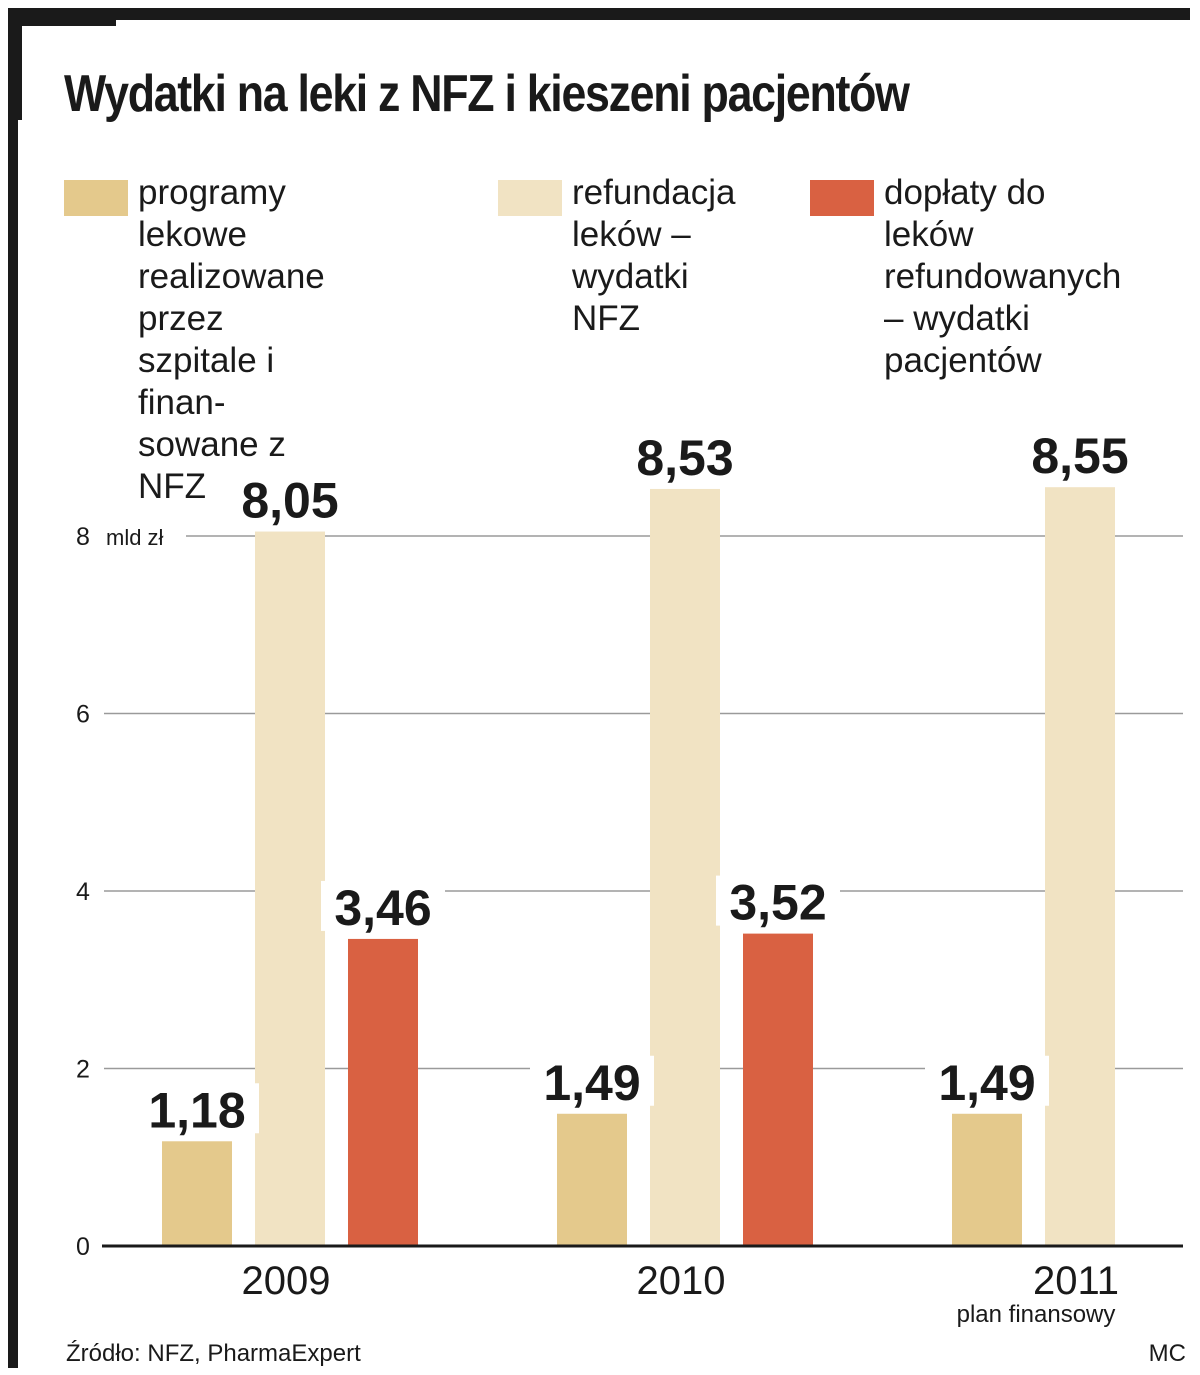 The width and height of the screenshot is (1200, 1375). Describe the element at coordinates (15, 64) in the screenshot. I see `frame-left-accent` at that location.